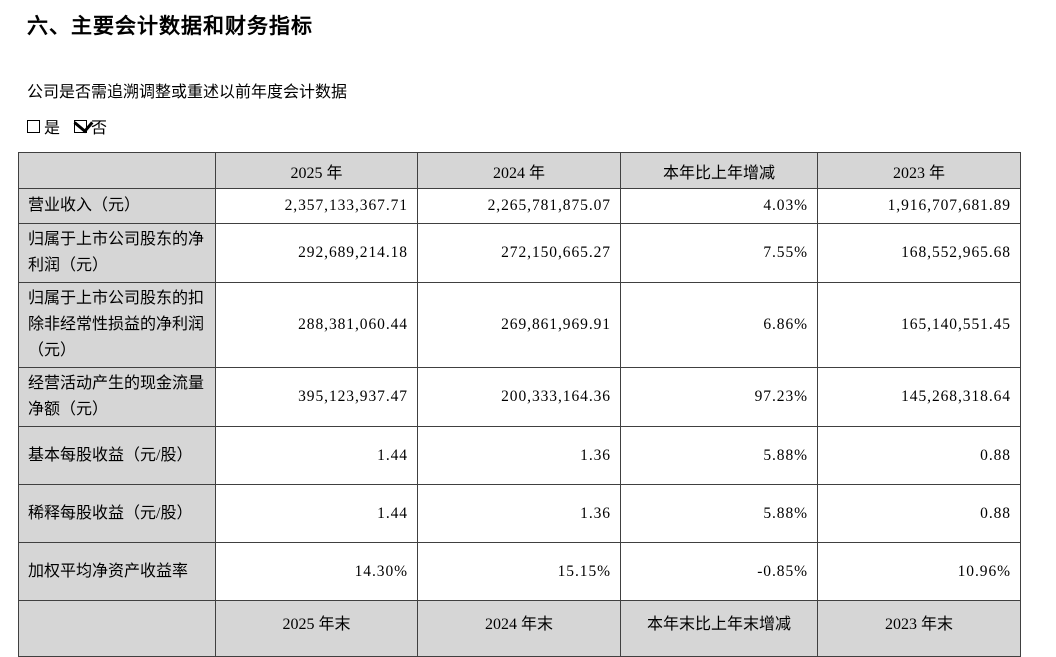  What do you see at coordinates (719, 253) in the screenshot?
I see `cell-value: 7.55%` at bounding box center [719, 253].